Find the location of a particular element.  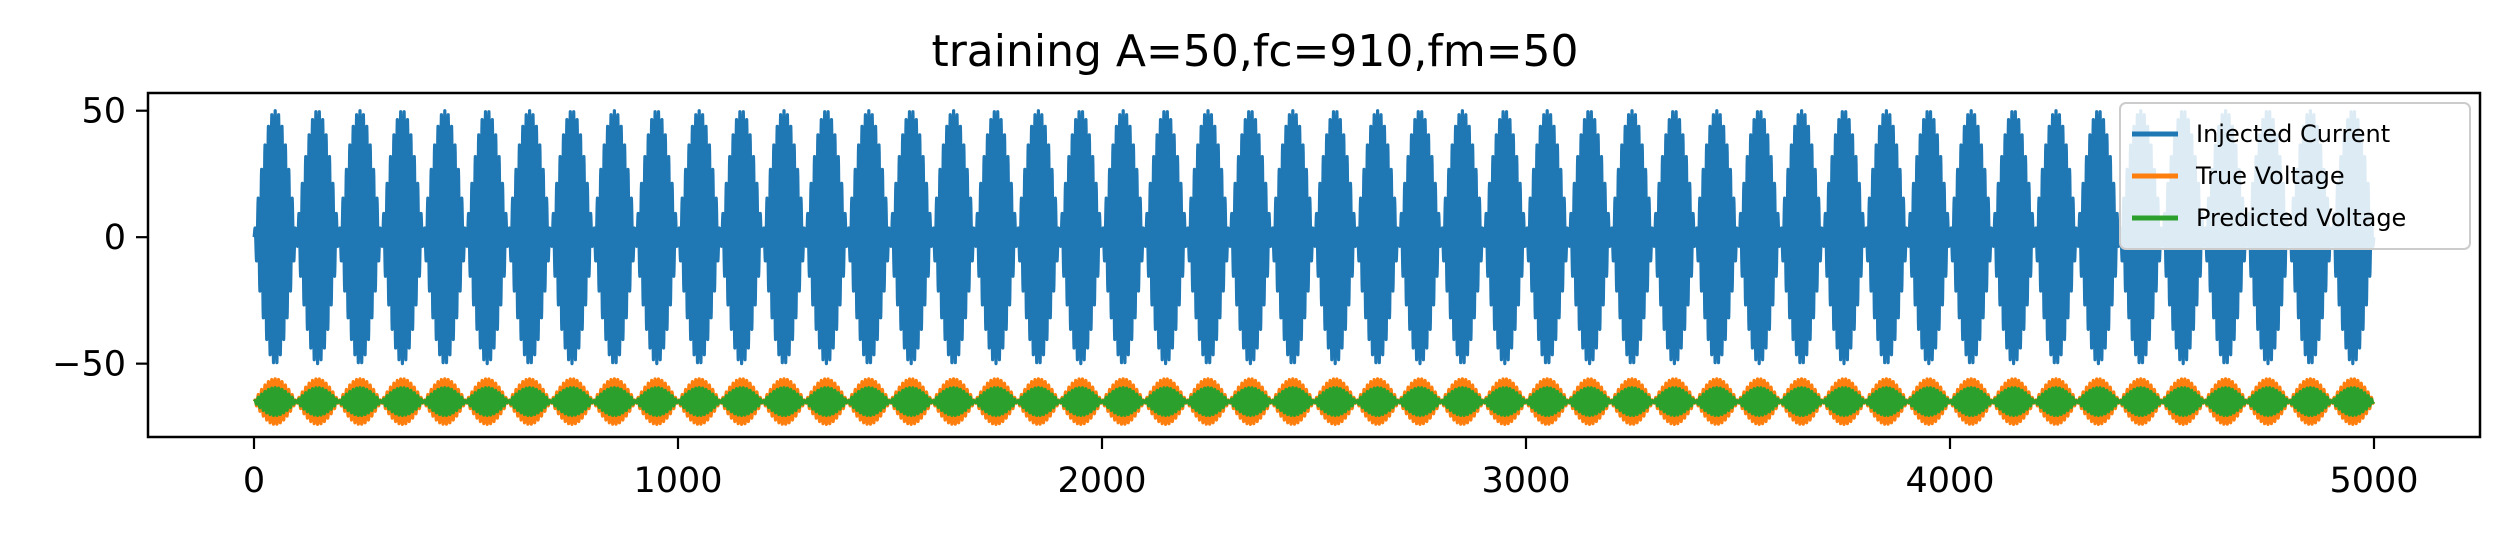

legend-box is located at coordinates (2295, 176).